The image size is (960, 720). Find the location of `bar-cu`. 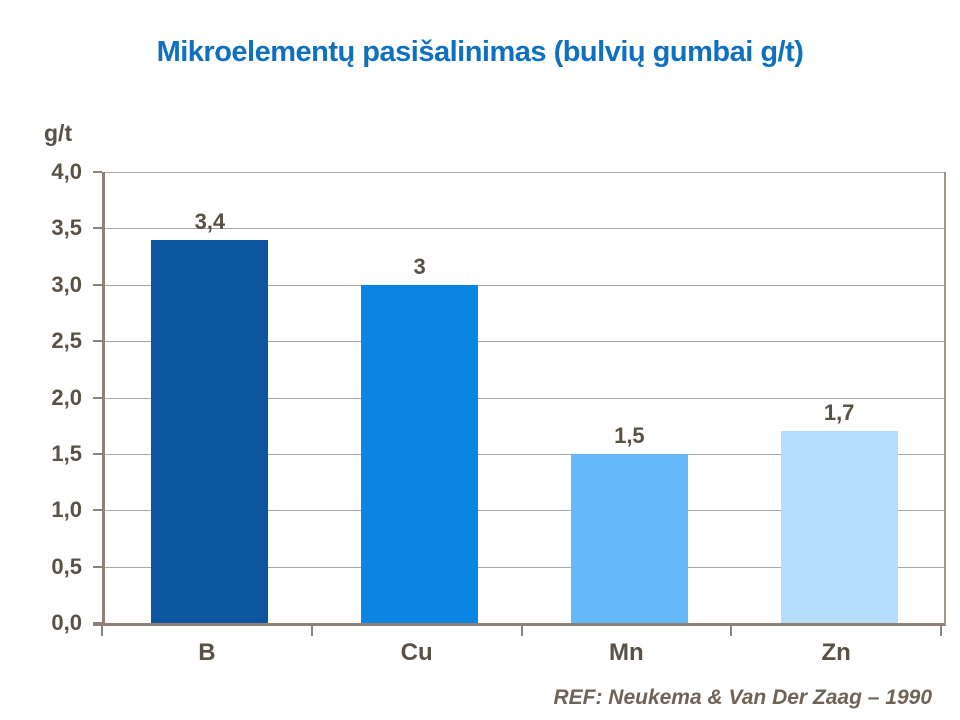

bar-cu is located at coordinates (420, 453).